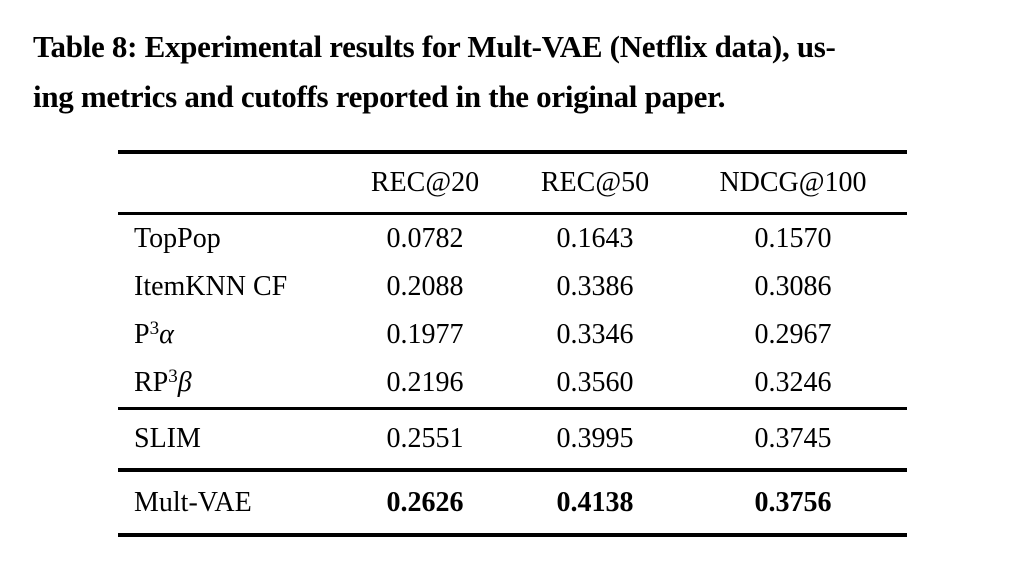  What do you see at coordinates (142, 334) in the screenshot?
I see `row-label-text: P` at bounding box center [142, 334].